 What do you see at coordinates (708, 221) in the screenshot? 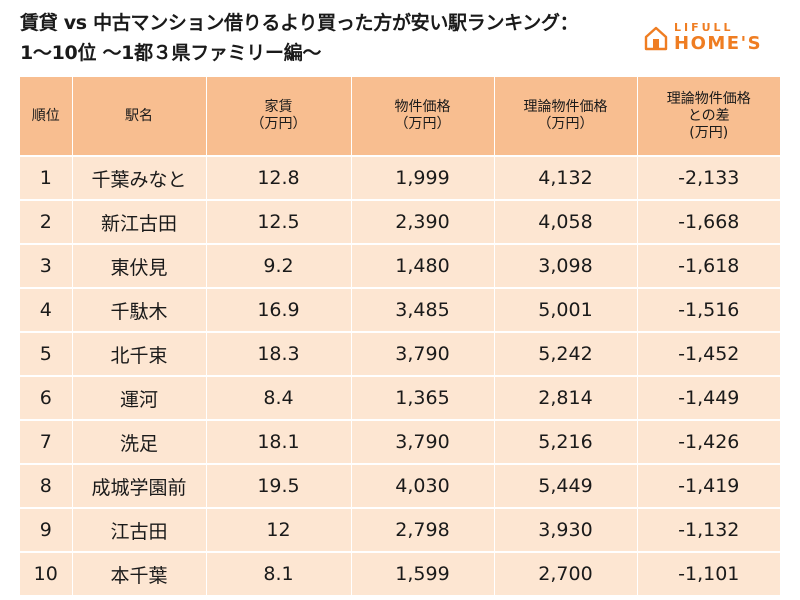
I see `difference-cell: -1,668` at bounding box center [708, 221].